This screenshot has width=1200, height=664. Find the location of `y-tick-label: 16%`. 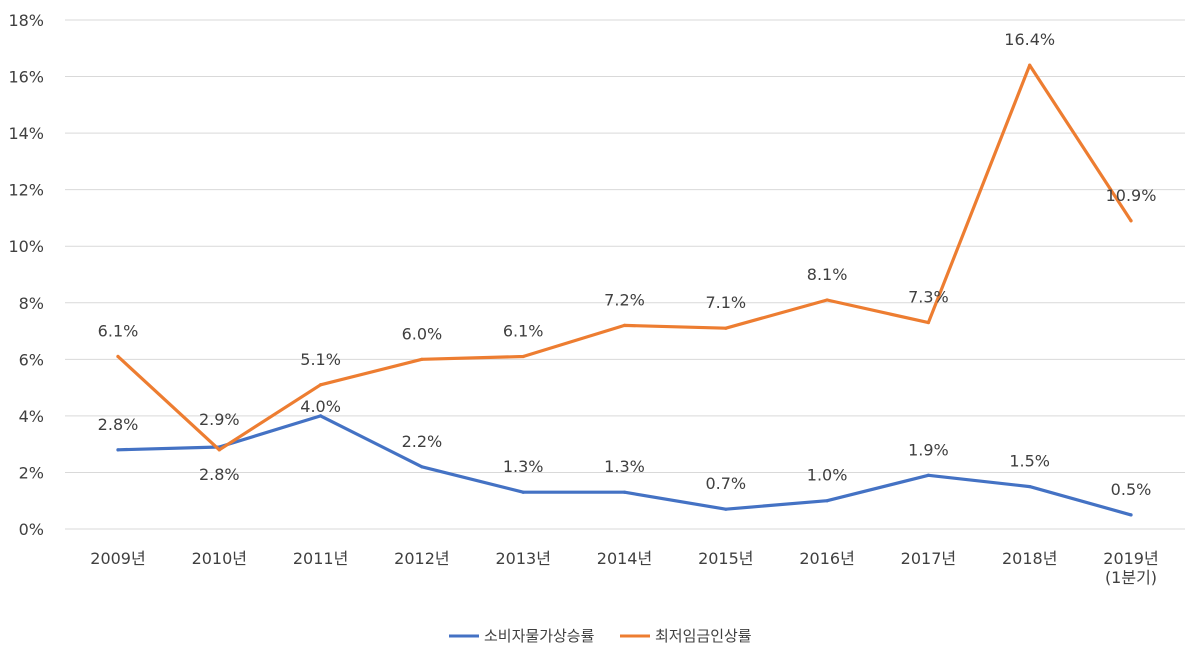

y-tick-label: 16% is located at coordinates (26, 77).